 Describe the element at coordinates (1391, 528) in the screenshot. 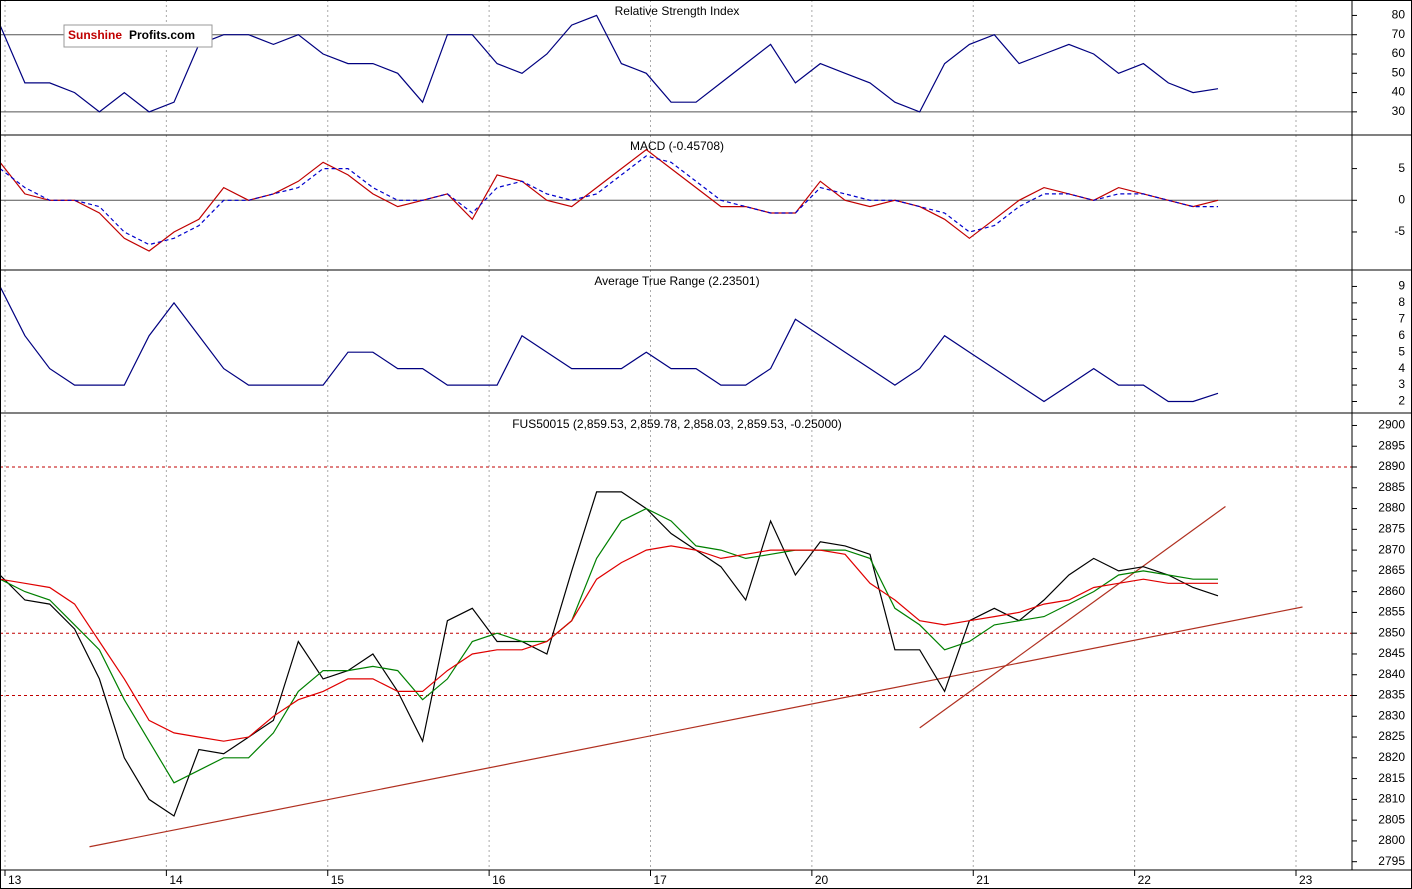

I see `y-tick-label: 2875` at that location.